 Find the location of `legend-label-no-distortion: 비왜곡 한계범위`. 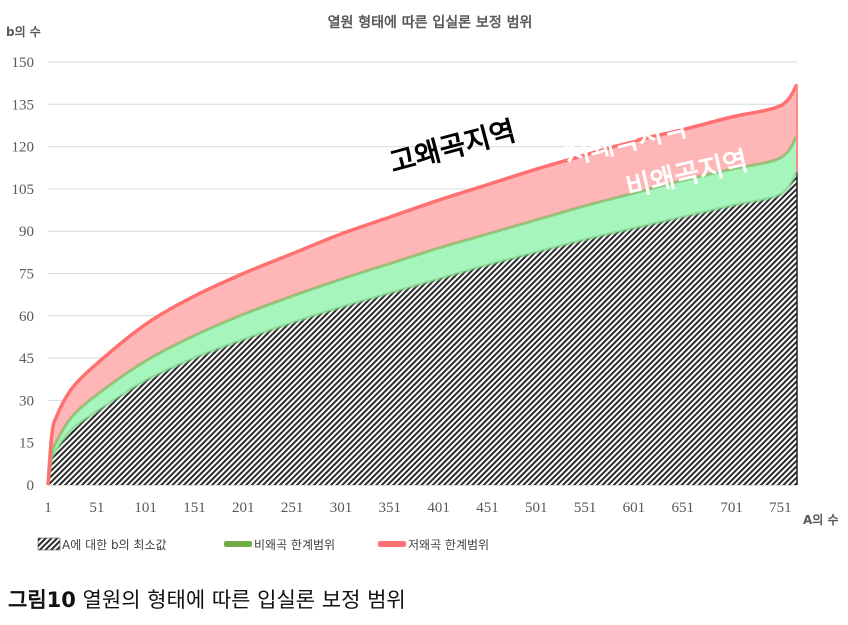

legend-label-no-distortion: 비왜곡 한계범위 is located at coordinates (294, 545).